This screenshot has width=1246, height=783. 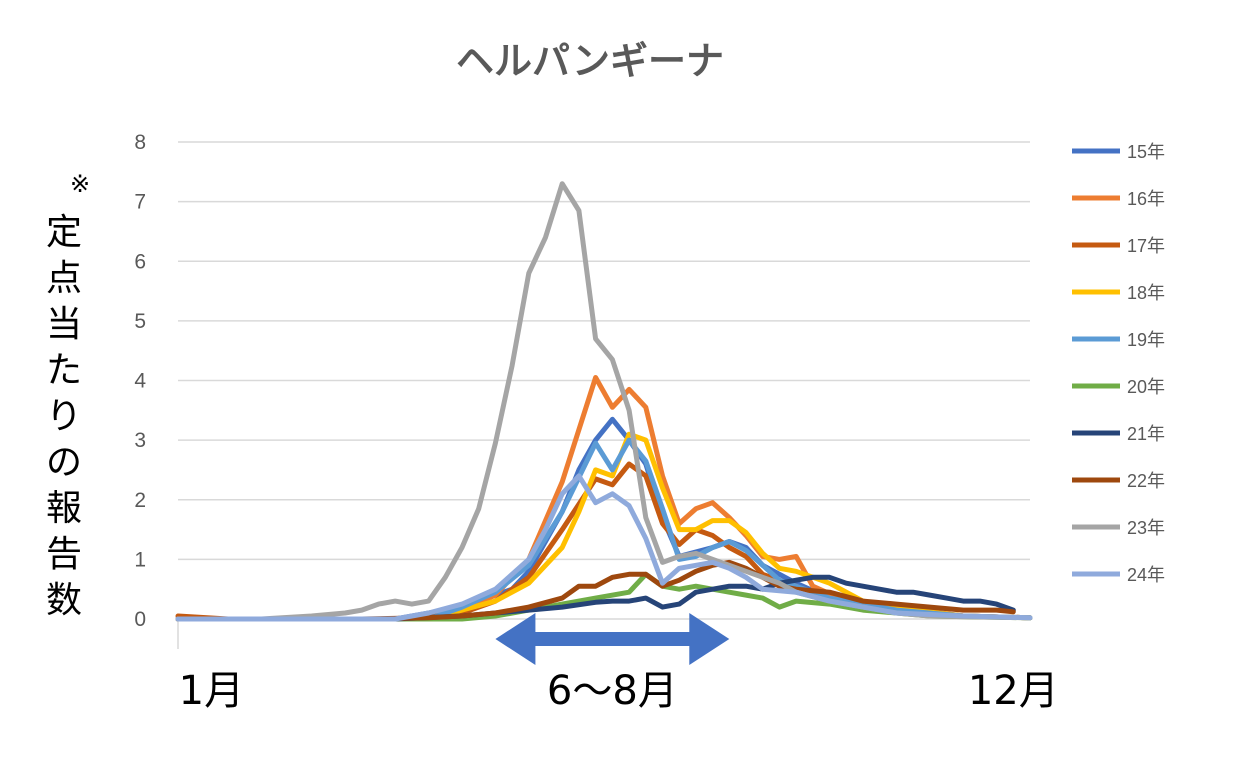 I want to click on y-tick-label: 7, so click(x=140, y=202).